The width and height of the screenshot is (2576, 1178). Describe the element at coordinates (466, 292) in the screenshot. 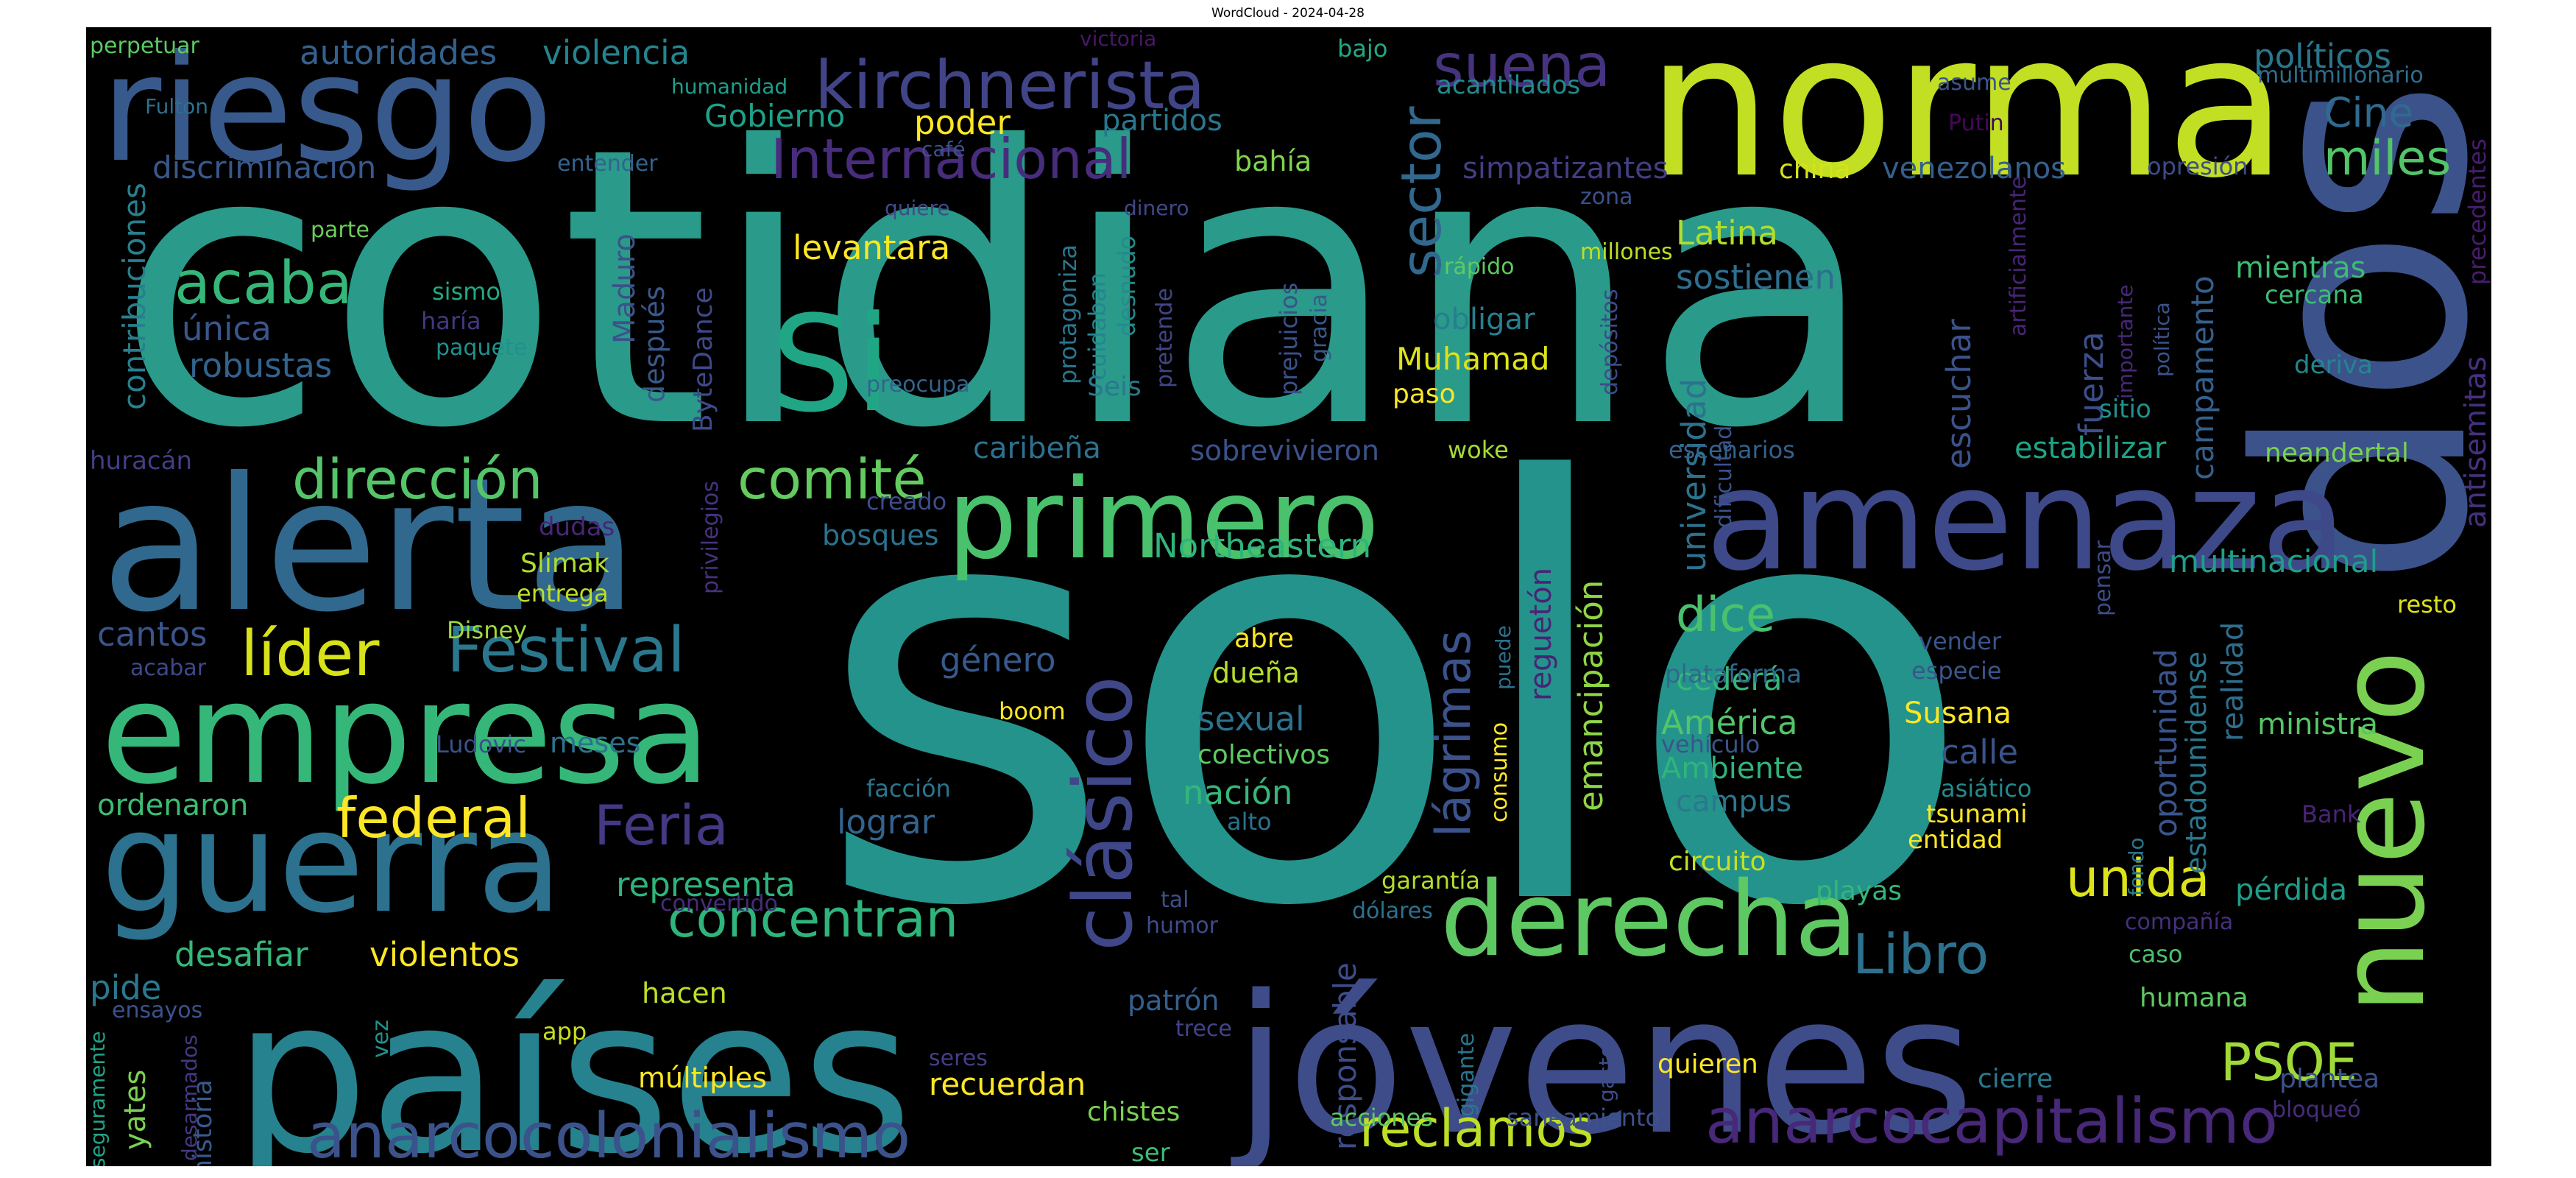

I see `word-sismo: sismo` at that location.